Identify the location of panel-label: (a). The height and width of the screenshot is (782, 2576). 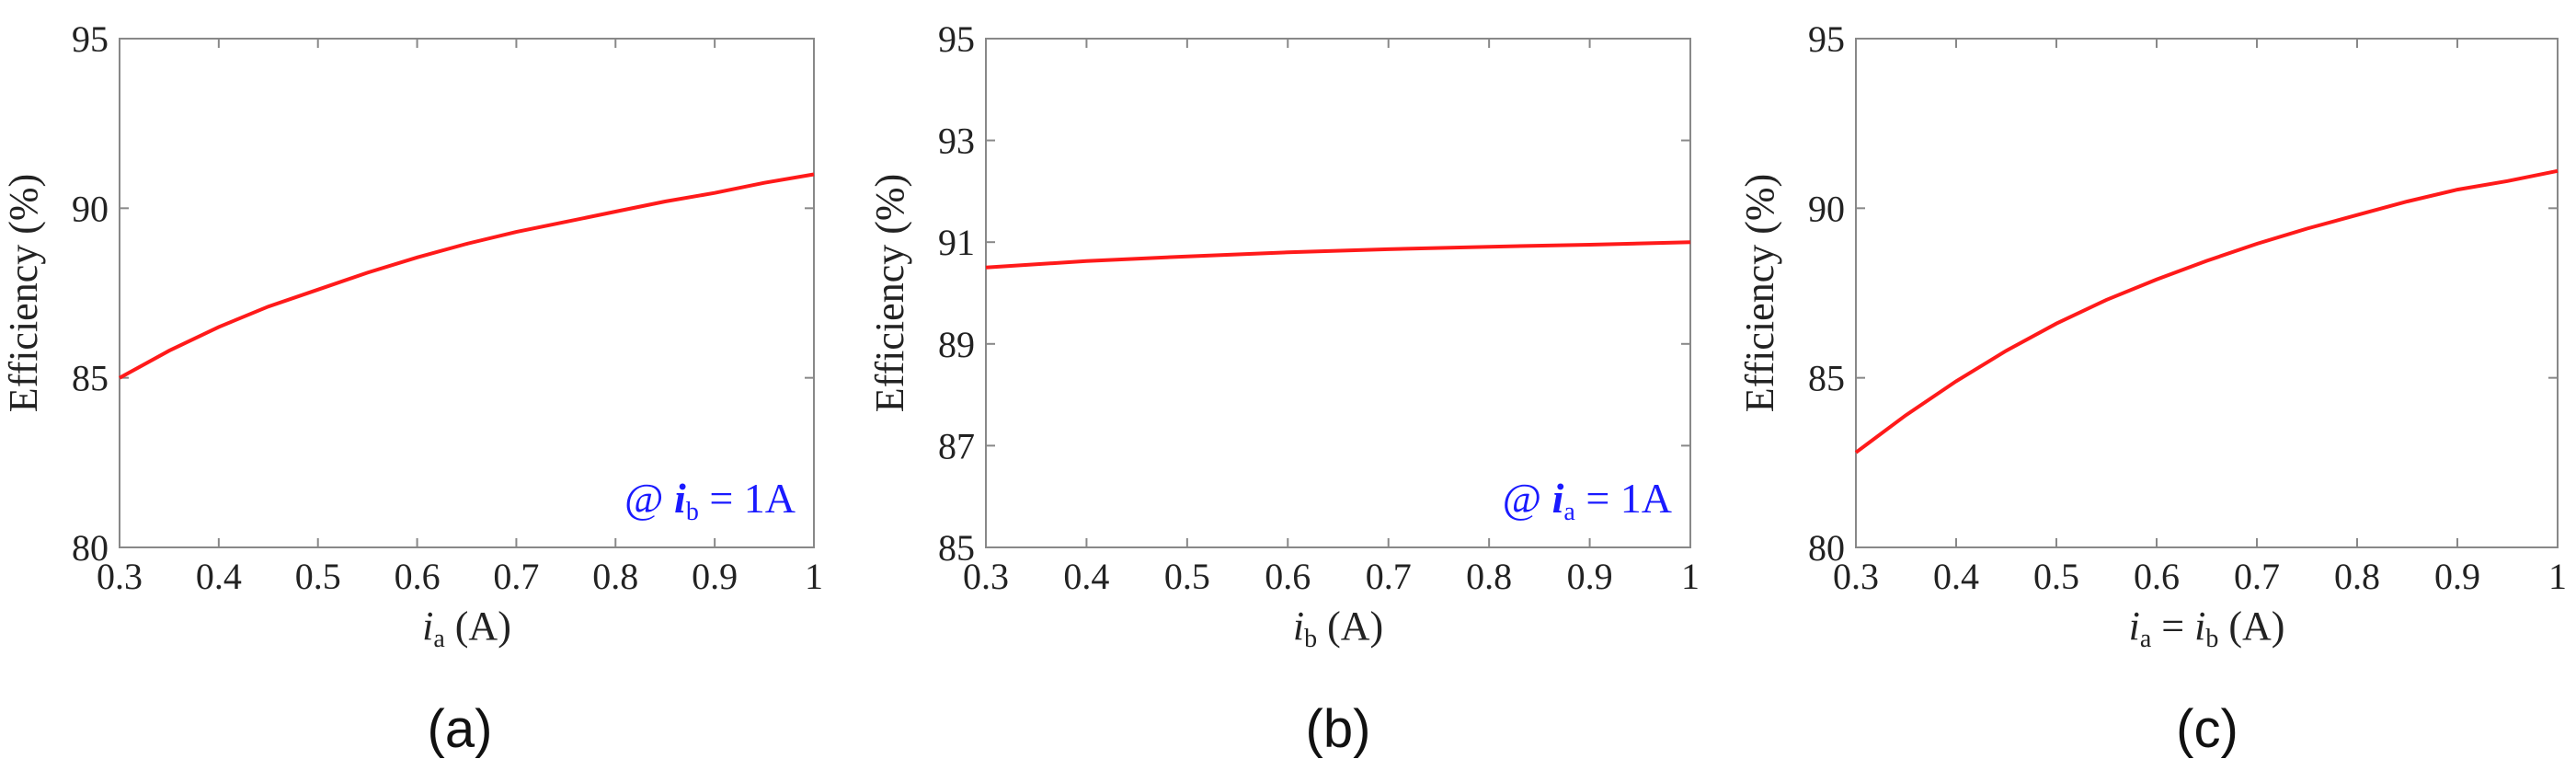
(461, 729).